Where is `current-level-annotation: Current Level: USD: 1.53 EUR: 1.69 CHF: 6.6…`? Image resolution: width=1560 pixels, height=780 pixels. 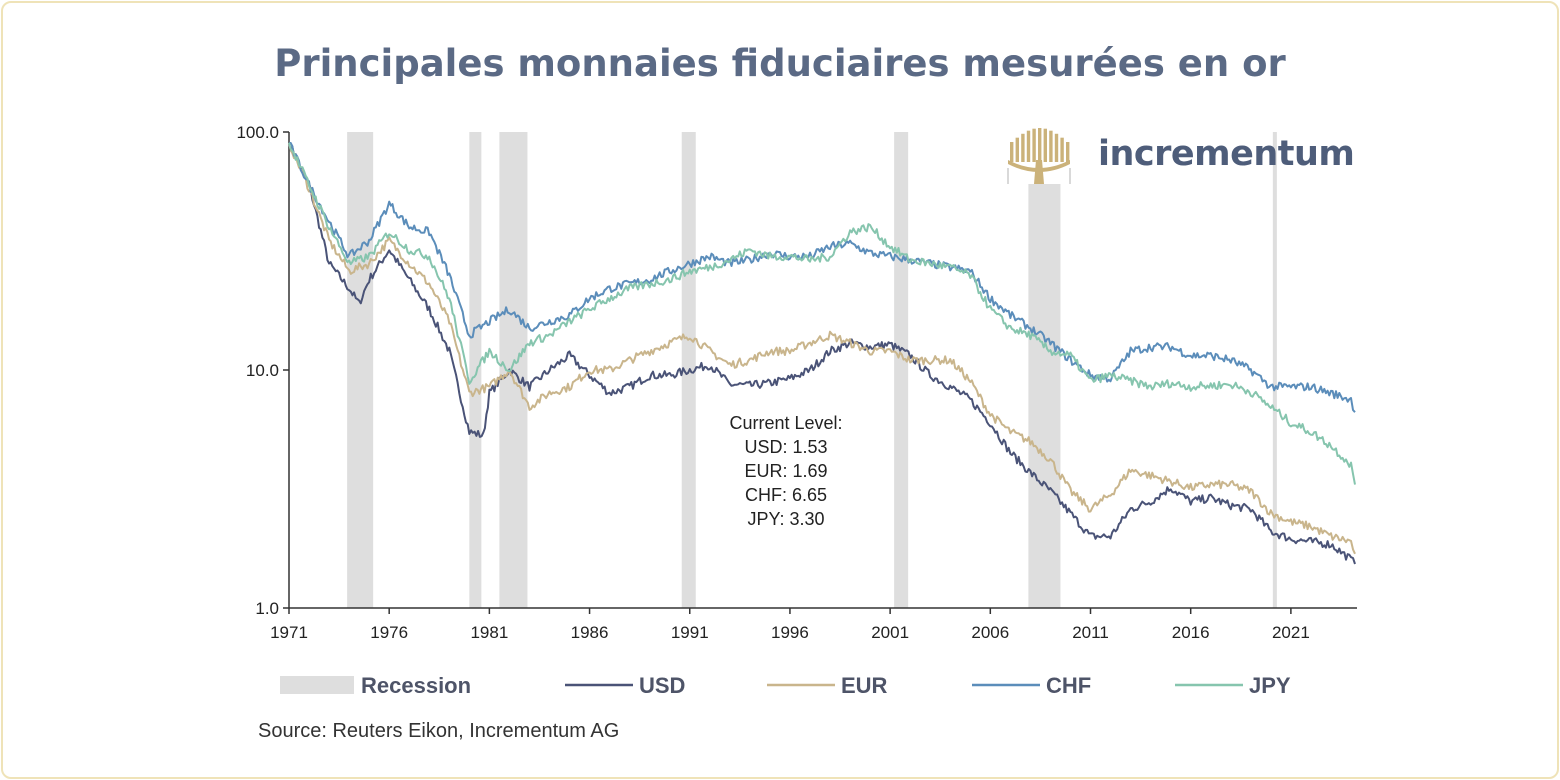 current-level-annotation: Current Level: USD: 1.53 EUR: 1.69 CHF: 6.6… is located at coordinates (785, 471).